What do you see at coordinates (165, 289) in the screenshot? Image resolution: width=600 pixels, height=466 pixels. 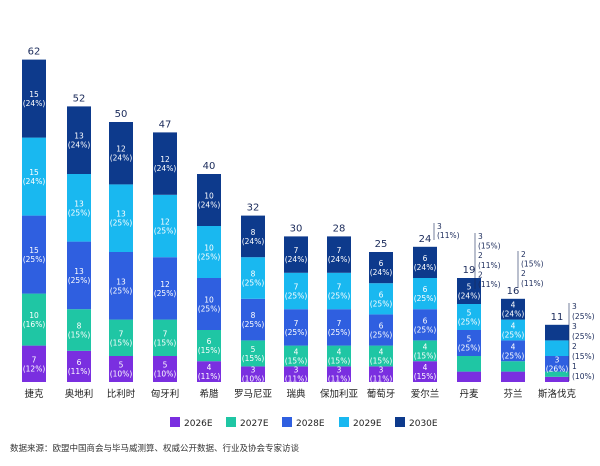 I see `segment-label-2028e-3: 12 (25%)` at bounding box center [165, 289].